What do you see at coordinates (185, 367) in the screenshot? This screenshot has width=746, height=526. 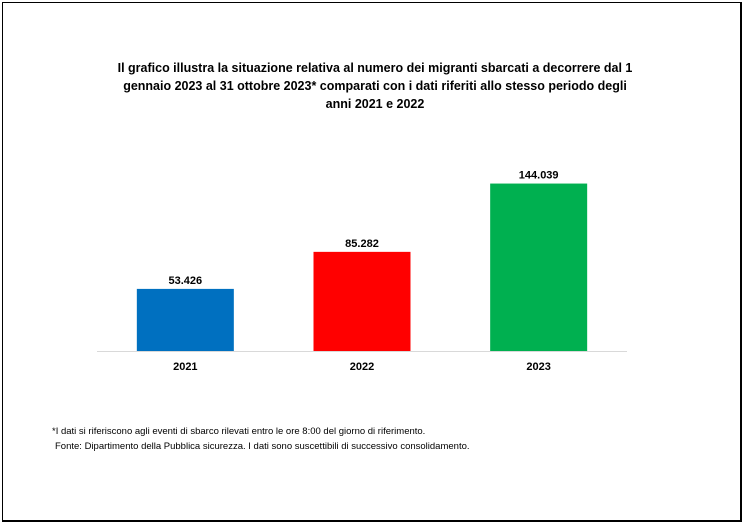 I see `x-tick-label-2021: 2021` at bounding box center [185, 367].